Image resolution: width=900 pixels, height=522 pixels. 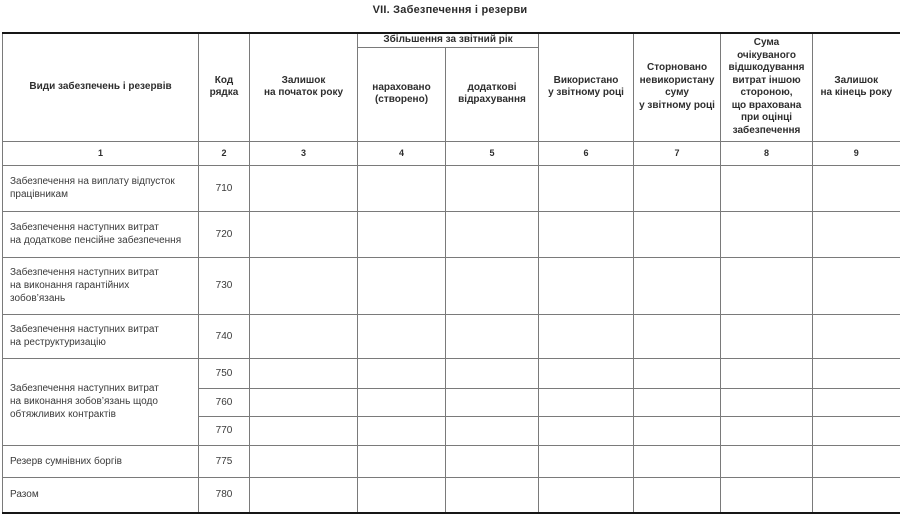 I want to click on row-code-cell: 760, so click(x=224, y=402).